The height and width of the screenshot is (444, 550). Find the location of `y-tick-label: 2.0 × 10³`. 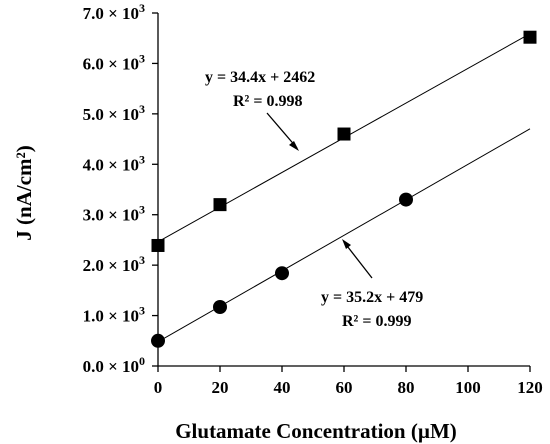

y-tick-label: 2.0 × 10³ is located at coordinates (114, 264).